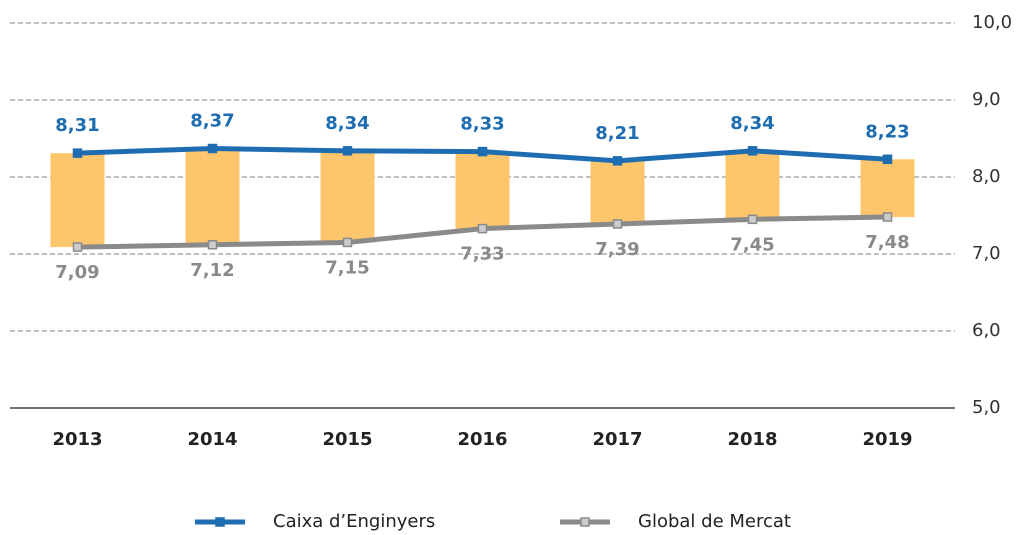  I want to click on data-label: 8,37, so click(212, 121).